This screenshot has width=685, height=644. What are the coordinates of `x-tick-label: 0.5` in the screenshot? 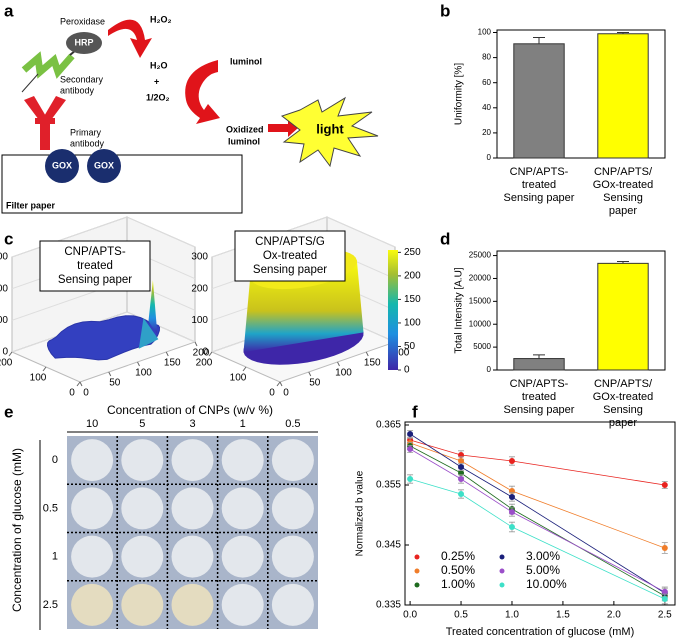 It's located at (461, 615).